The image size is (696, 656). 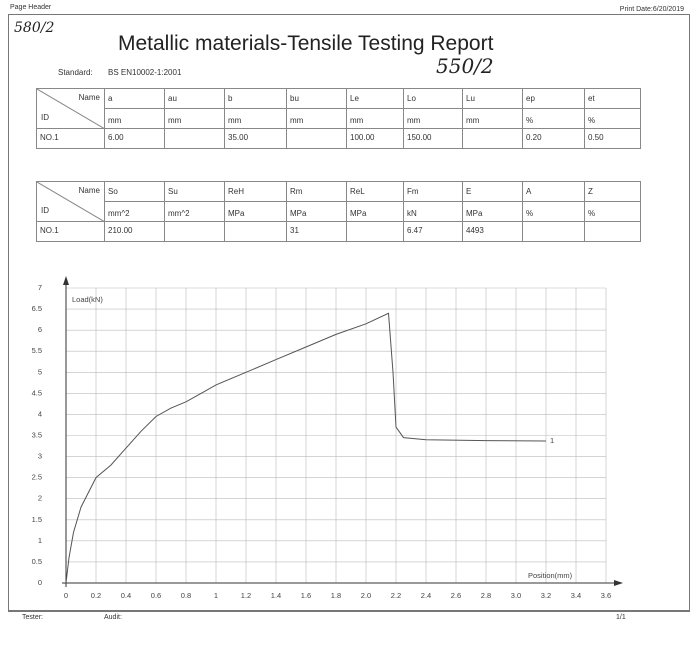 What do you see at coordinates (216, 595) in the screenshot?
I see `x-tick-label: 1` at bounding box center [216, 595].